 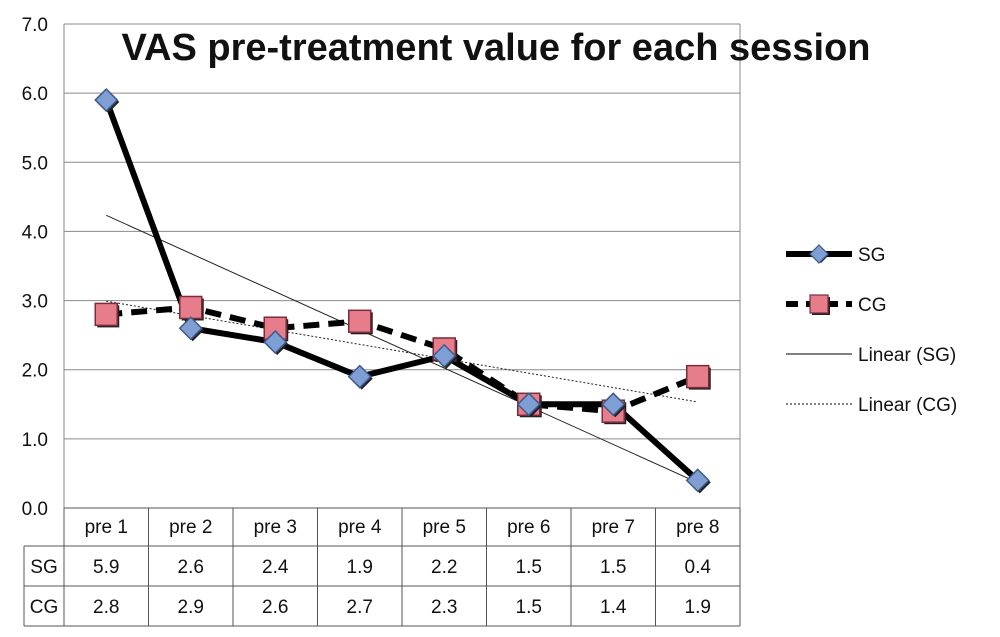 I want to click on data-value-label: 0.4, so click(x=698, y=567).